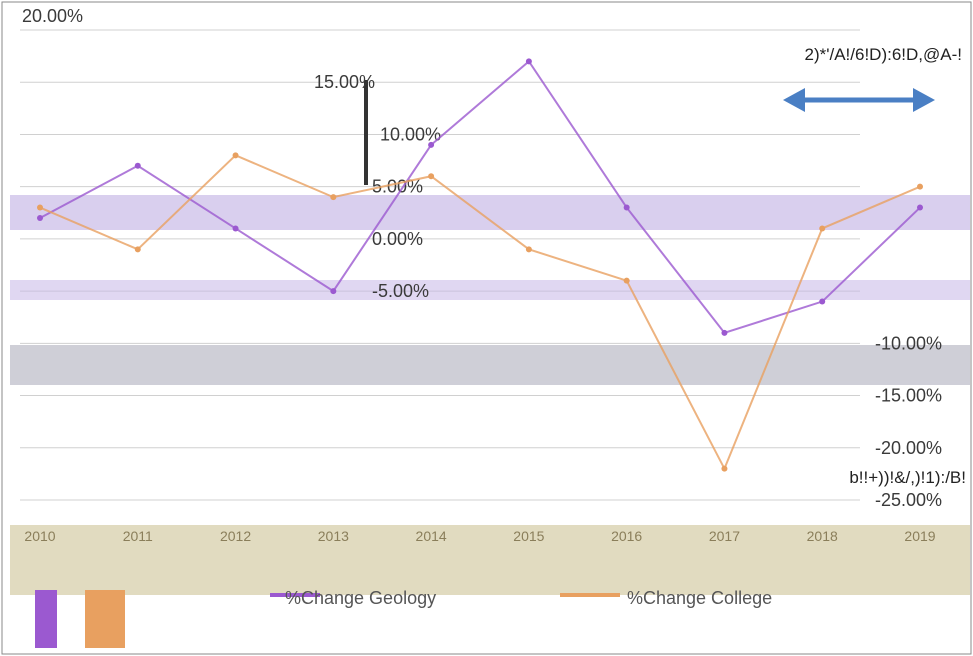 The image size is (973, 656). What do you see at coordinates (46, 619) in the screenshot?
I see `legend-swatch-geology` at bounding box center [46, 619].